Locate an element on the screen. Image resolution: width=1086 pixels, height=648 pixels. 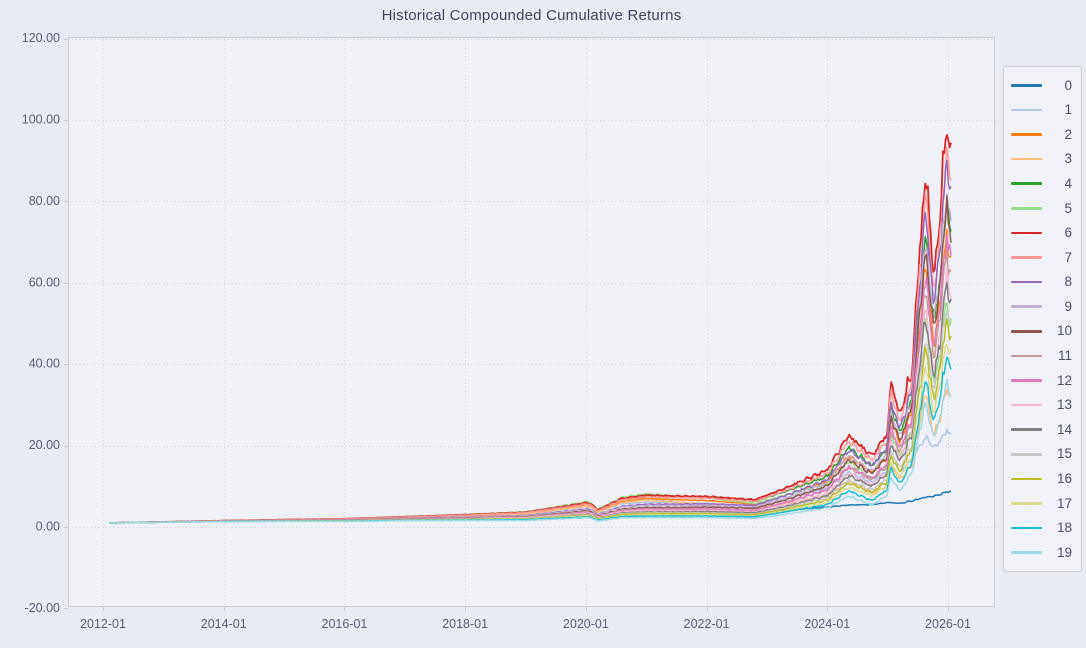
legend-label: 18 is located at coordinates (1064, 528).